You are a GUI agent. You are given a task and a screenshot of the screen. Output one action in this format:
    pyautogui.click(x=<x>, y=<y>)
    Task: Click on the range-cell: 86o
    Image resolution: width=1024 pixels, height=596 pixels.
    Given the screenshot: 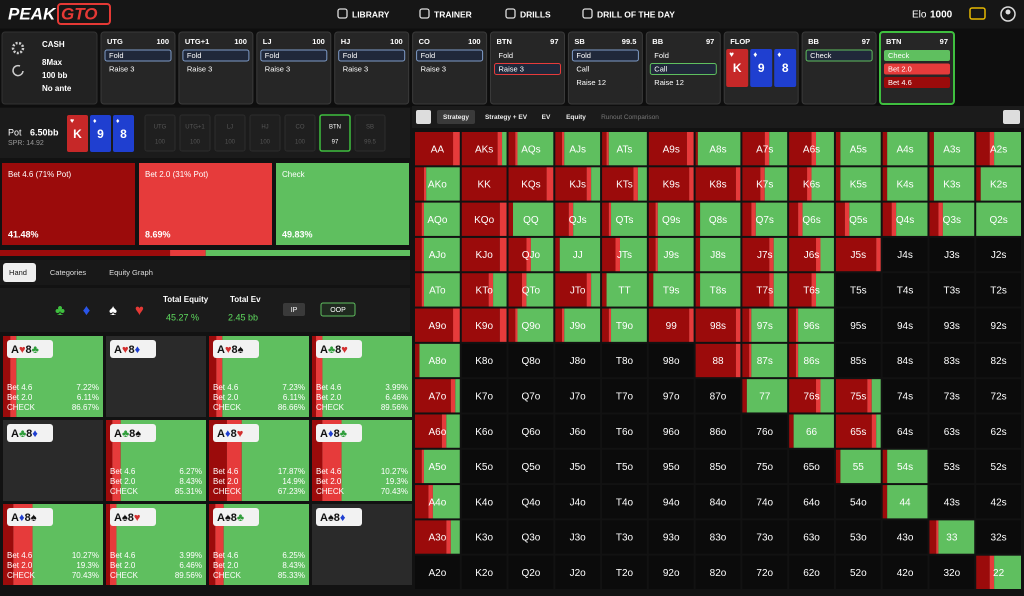 What is the action you would take?
    pyautogui.click(x=718, y=431)
    